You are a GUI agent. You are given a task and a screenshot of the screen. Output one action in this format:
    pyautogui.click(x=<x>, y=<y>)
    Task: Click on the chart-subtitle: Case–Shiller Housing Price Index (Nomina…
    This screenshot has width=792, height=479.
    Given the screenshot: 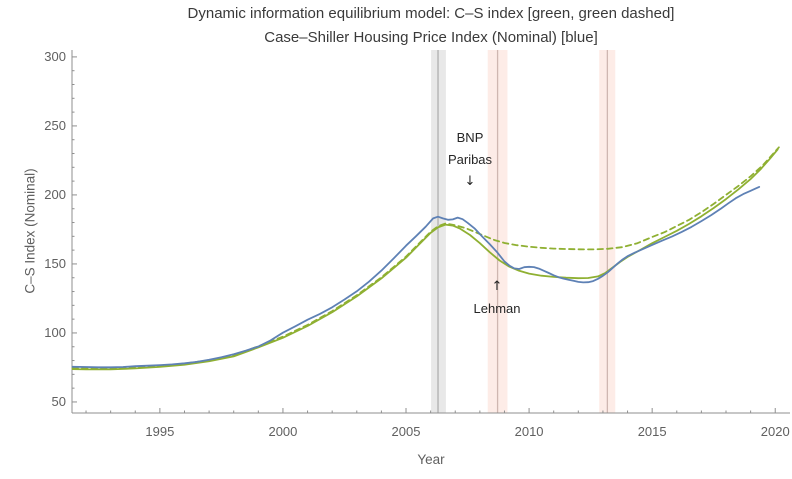 What is the action you would take?
    pyautogui.click(x=431, y=37)
    